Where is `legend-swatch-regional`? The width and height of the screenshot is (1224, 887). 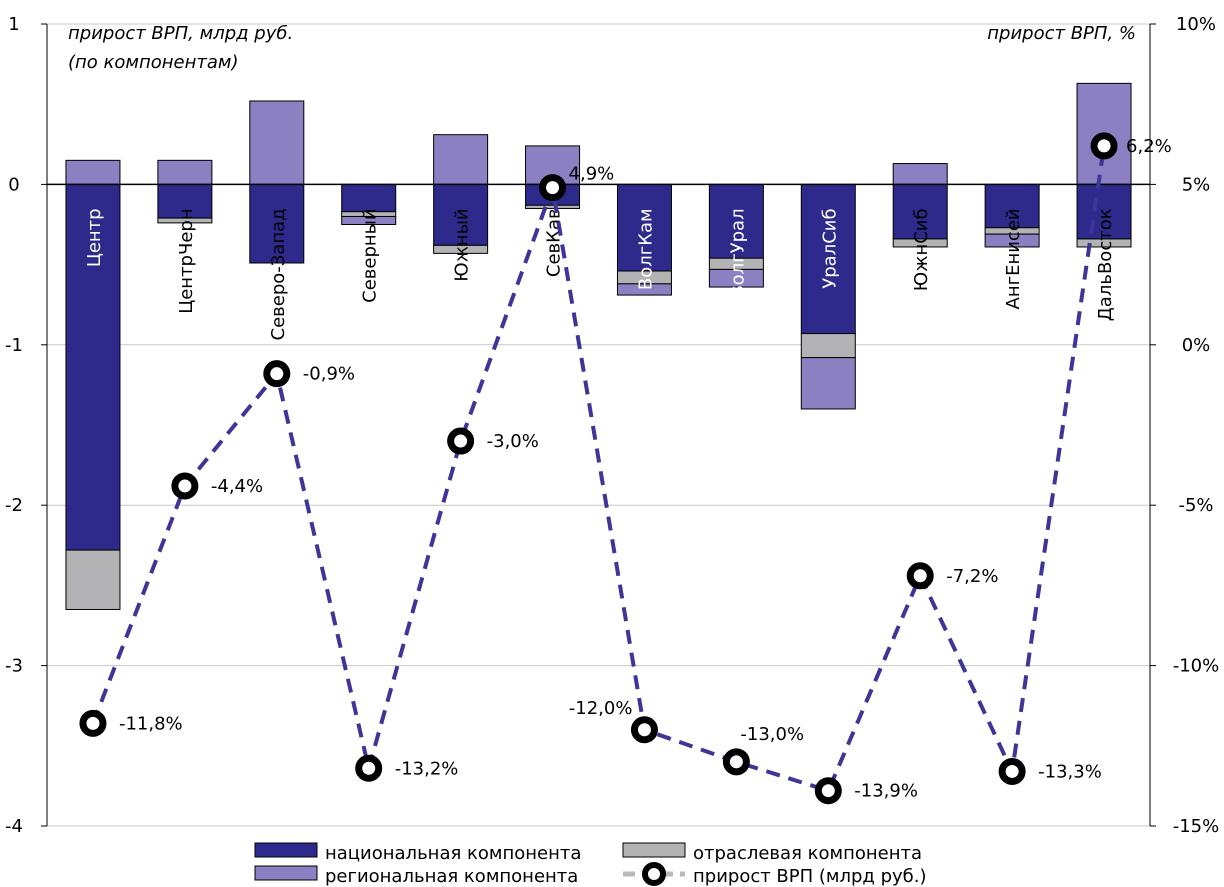
legend-swatch-regional is located at coordinates (286, 873).